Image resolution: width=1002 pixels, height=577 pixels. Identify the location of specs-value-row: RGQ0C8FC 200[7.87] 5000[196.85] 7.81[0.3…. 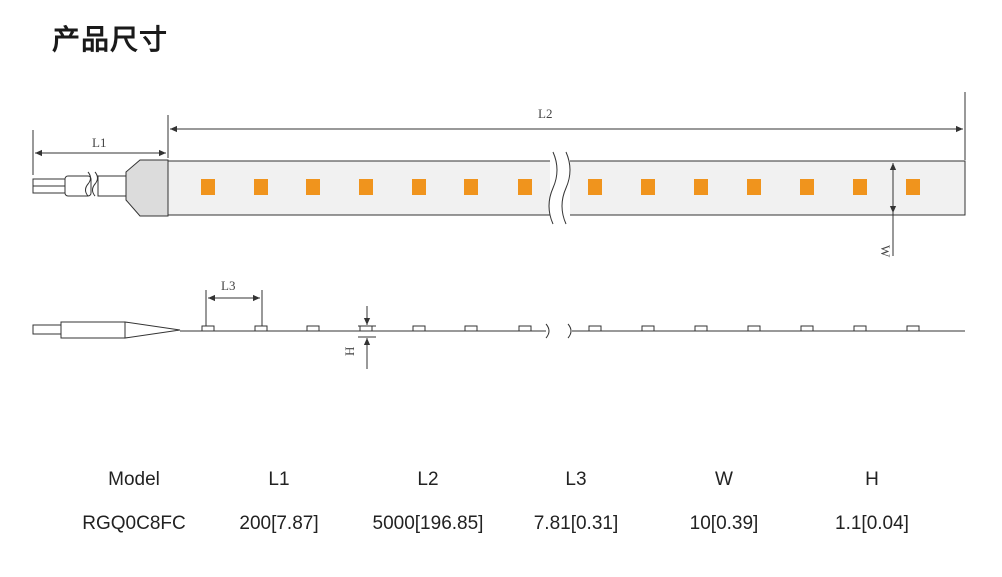
(505, 524).